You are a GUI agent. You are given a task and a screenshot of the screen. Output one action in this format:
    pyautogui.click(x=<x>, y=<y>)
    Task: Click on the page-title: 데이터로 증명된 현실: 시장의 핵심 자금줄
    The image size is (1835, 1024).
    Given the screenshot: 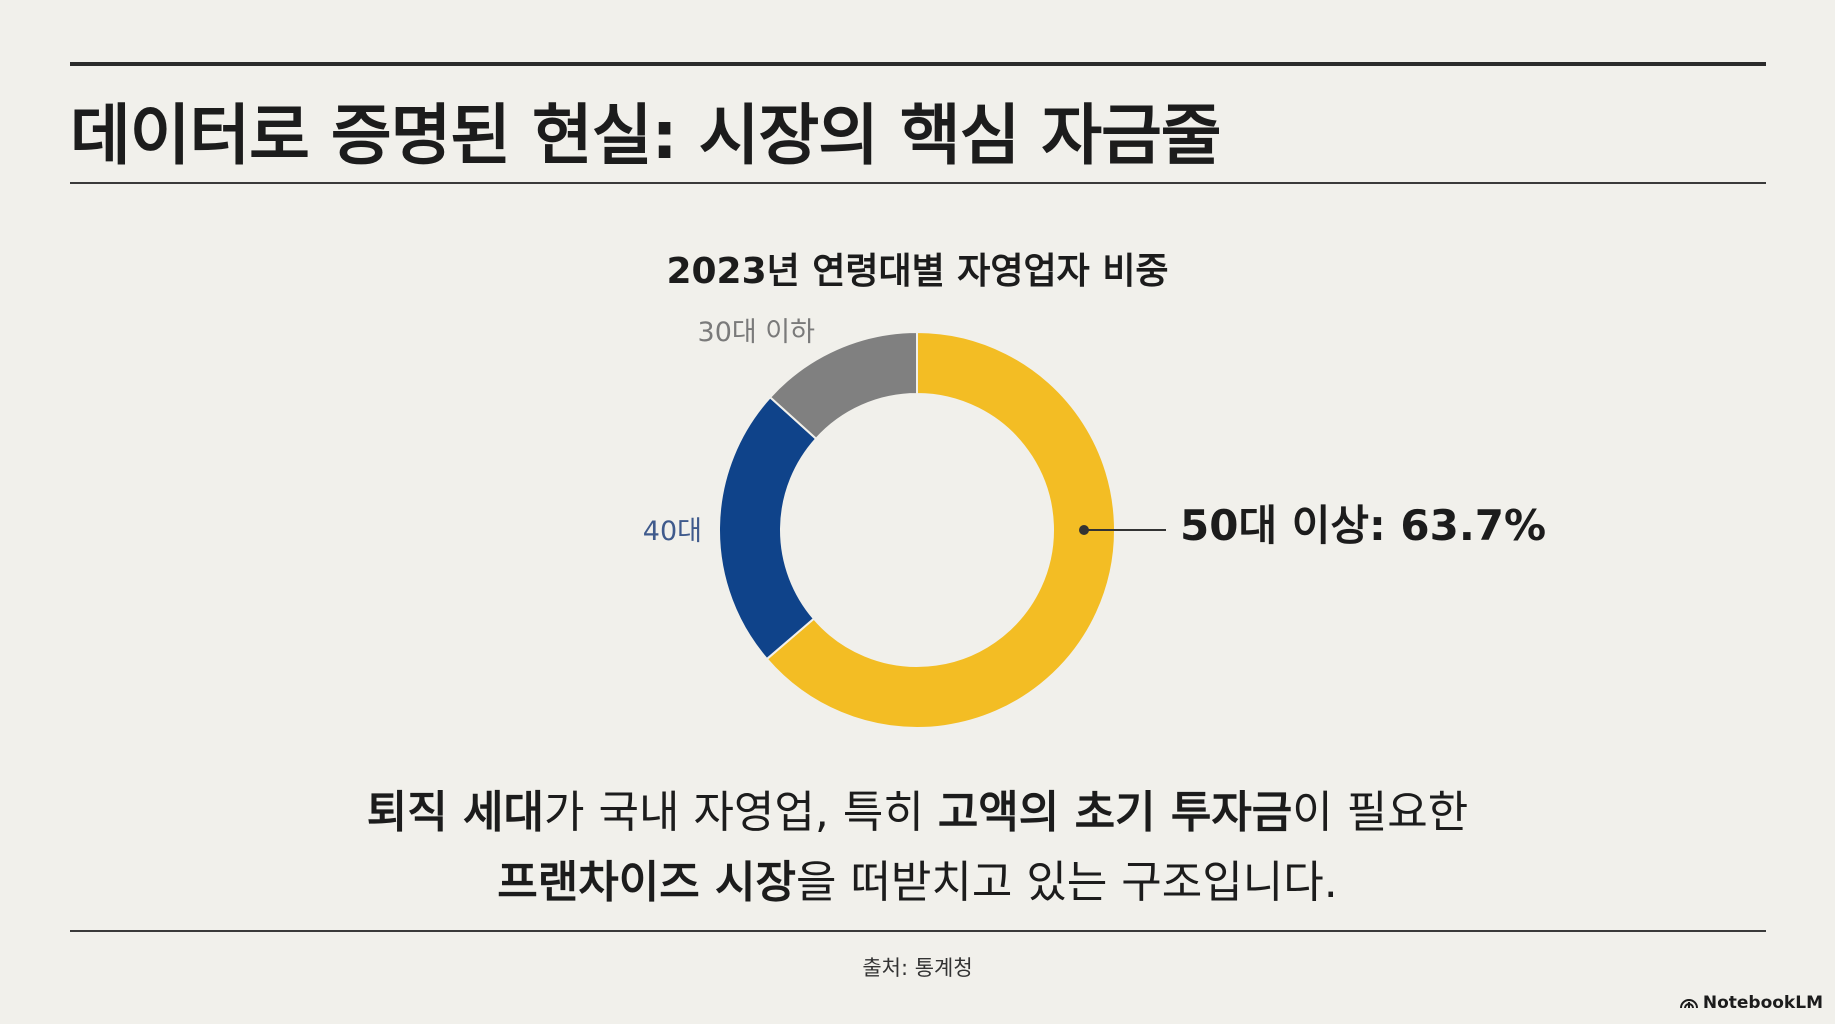 What is the action you would take?
    pyautogui.click(x=646, y=135)
    